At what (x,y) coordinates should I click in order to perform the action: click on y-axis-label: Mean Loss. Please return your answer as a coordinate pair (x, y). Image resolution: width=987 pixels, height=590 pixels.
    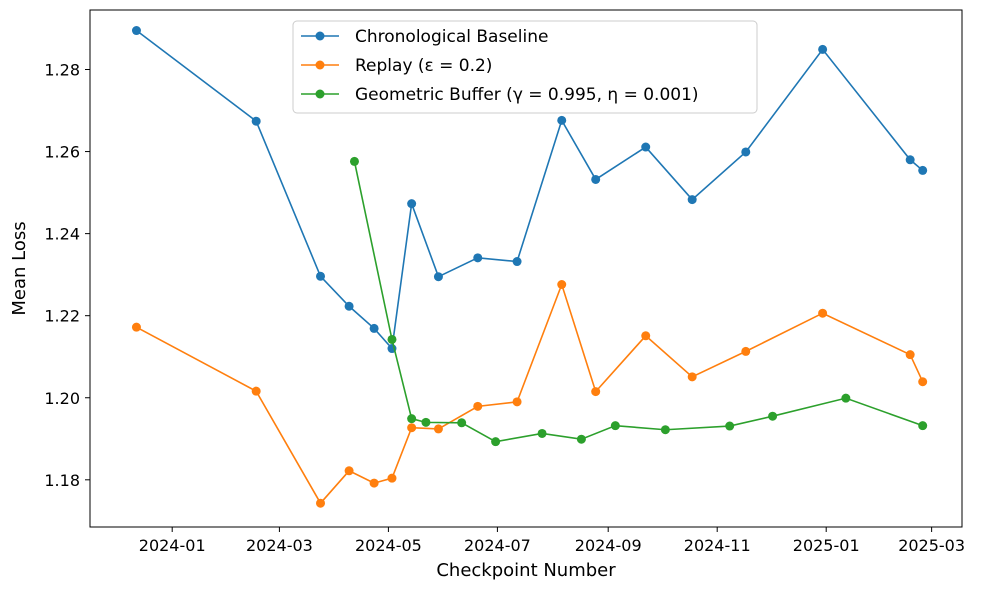
    Looking at the image, I should click on (19, 268).